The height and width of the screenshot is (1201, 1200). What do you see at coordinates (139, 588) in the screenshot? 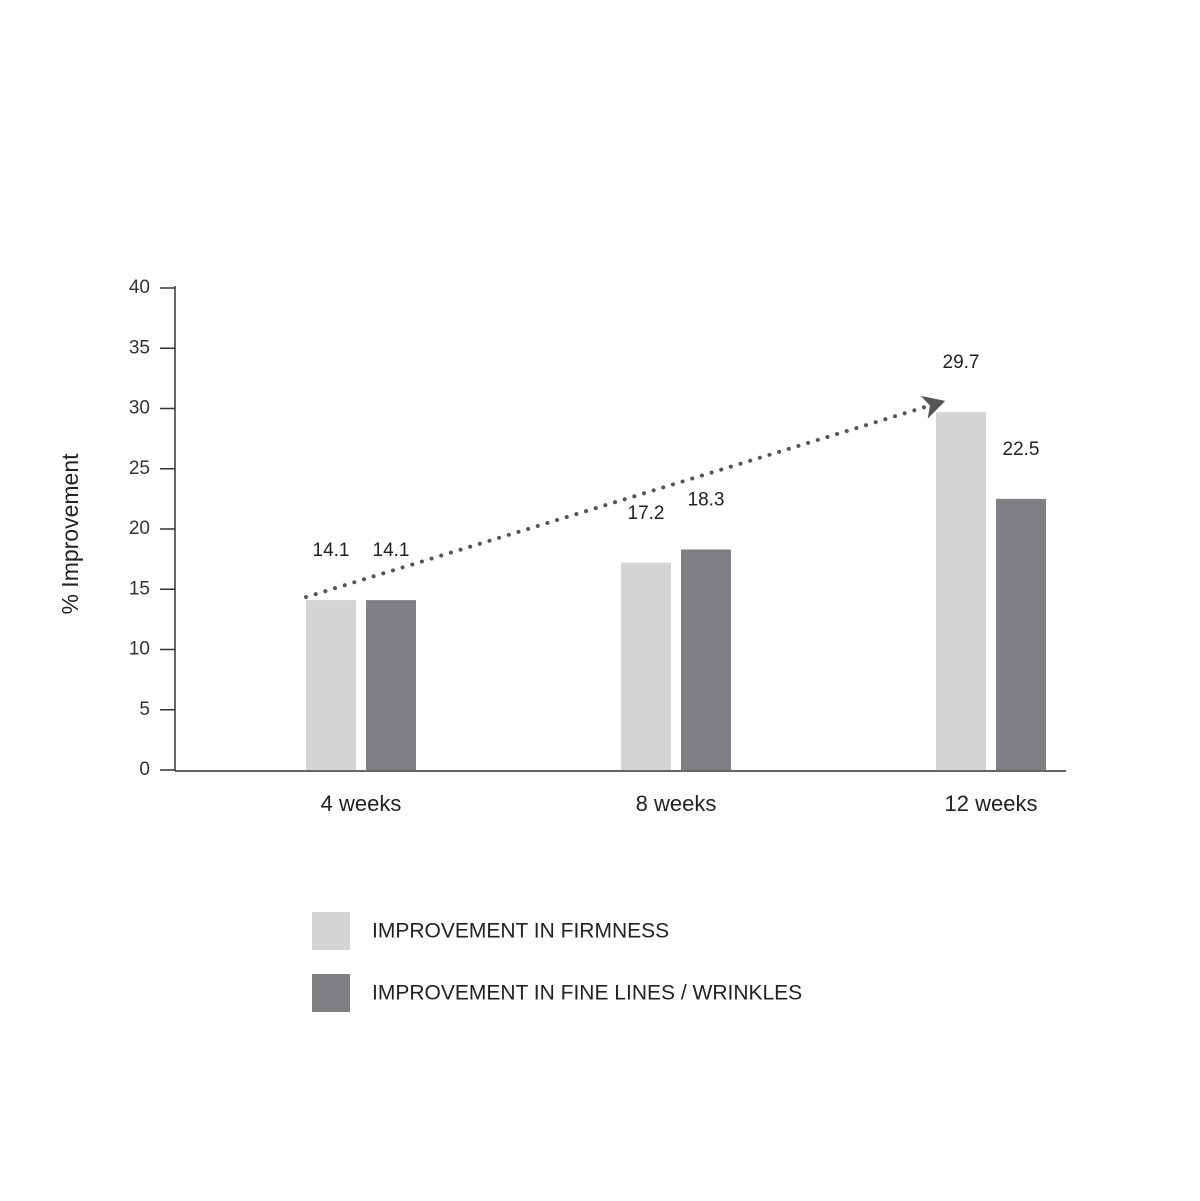
I see `y-tick-label: 15` at bounding box center [139, 588].